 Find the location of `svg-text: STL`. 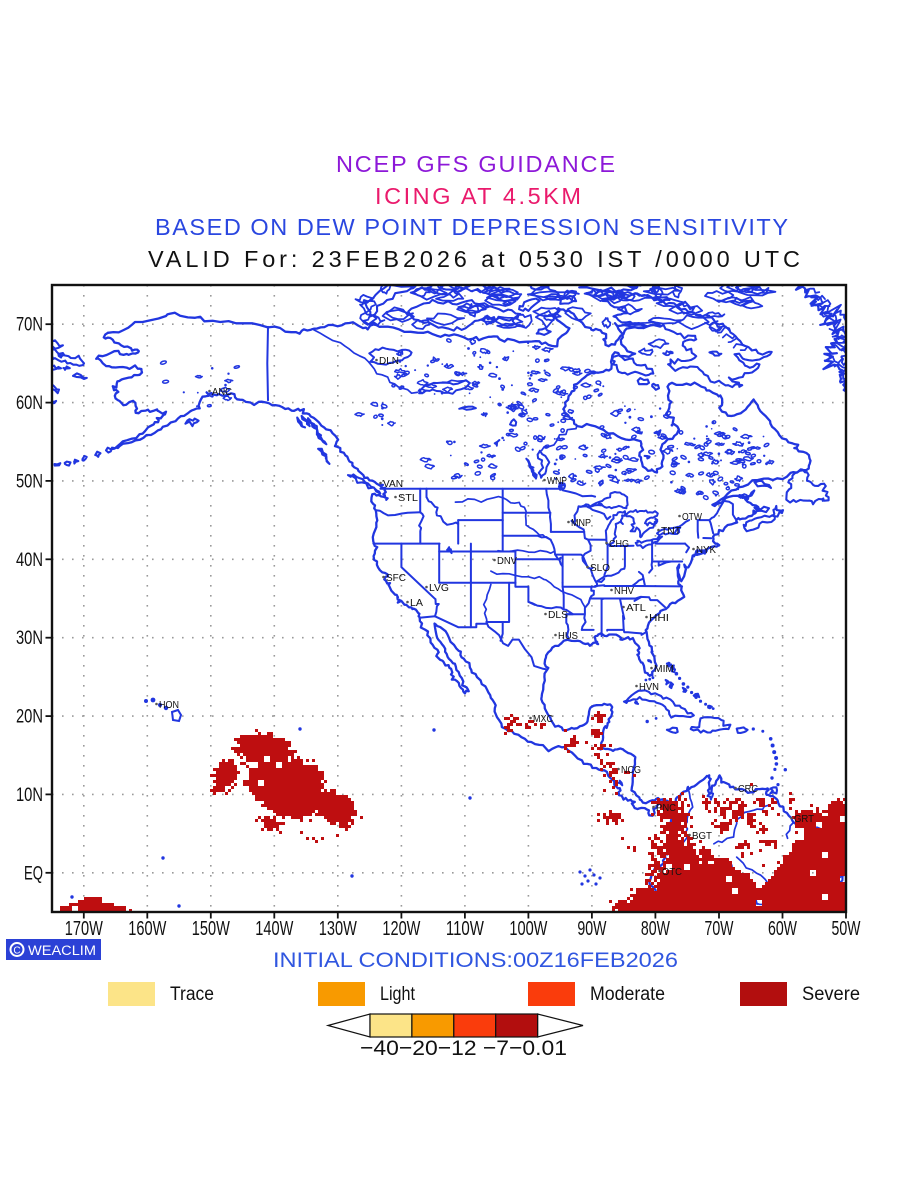

svg-text: STL is located at coordinates (408, 498).